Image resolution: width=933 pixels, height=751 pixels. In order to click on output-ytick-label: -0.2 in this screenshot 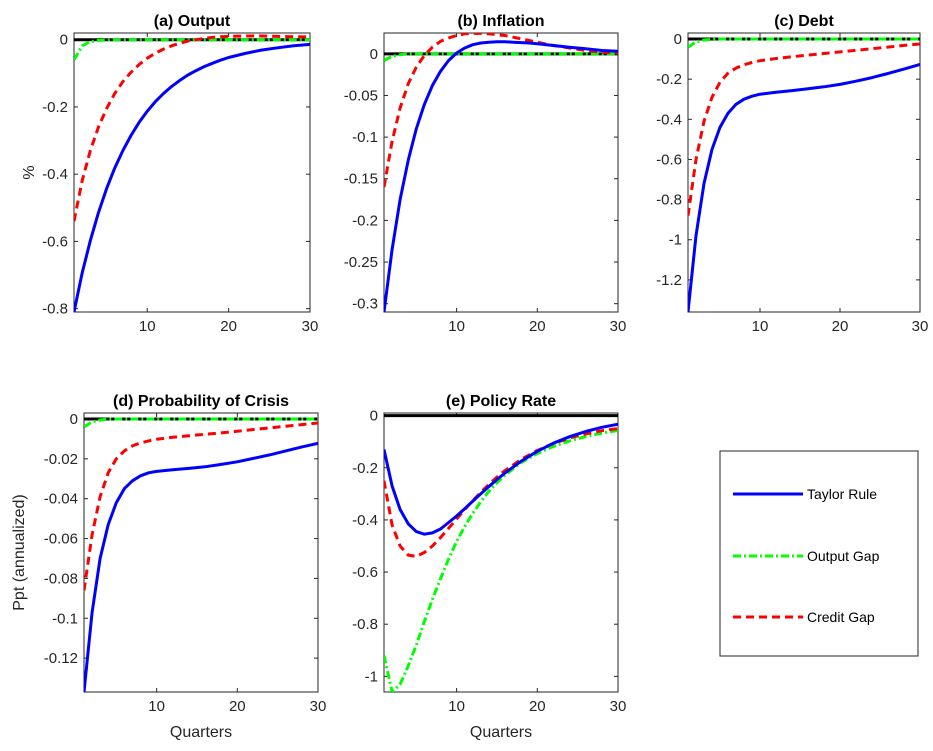, I will do `click(55, 107)`.